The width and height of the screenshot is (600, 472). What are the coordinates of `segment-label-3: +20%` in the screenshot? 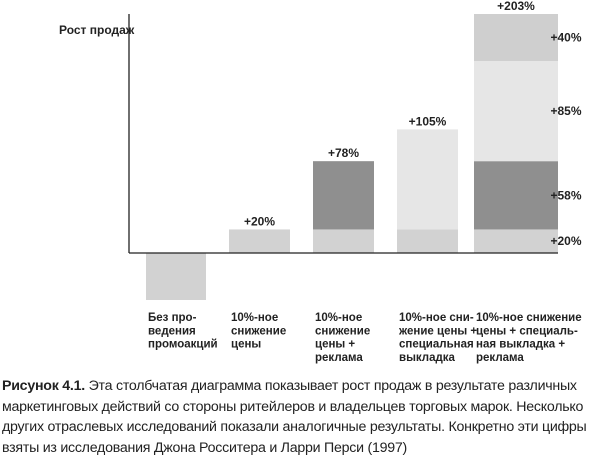 It's located at (565, 241).